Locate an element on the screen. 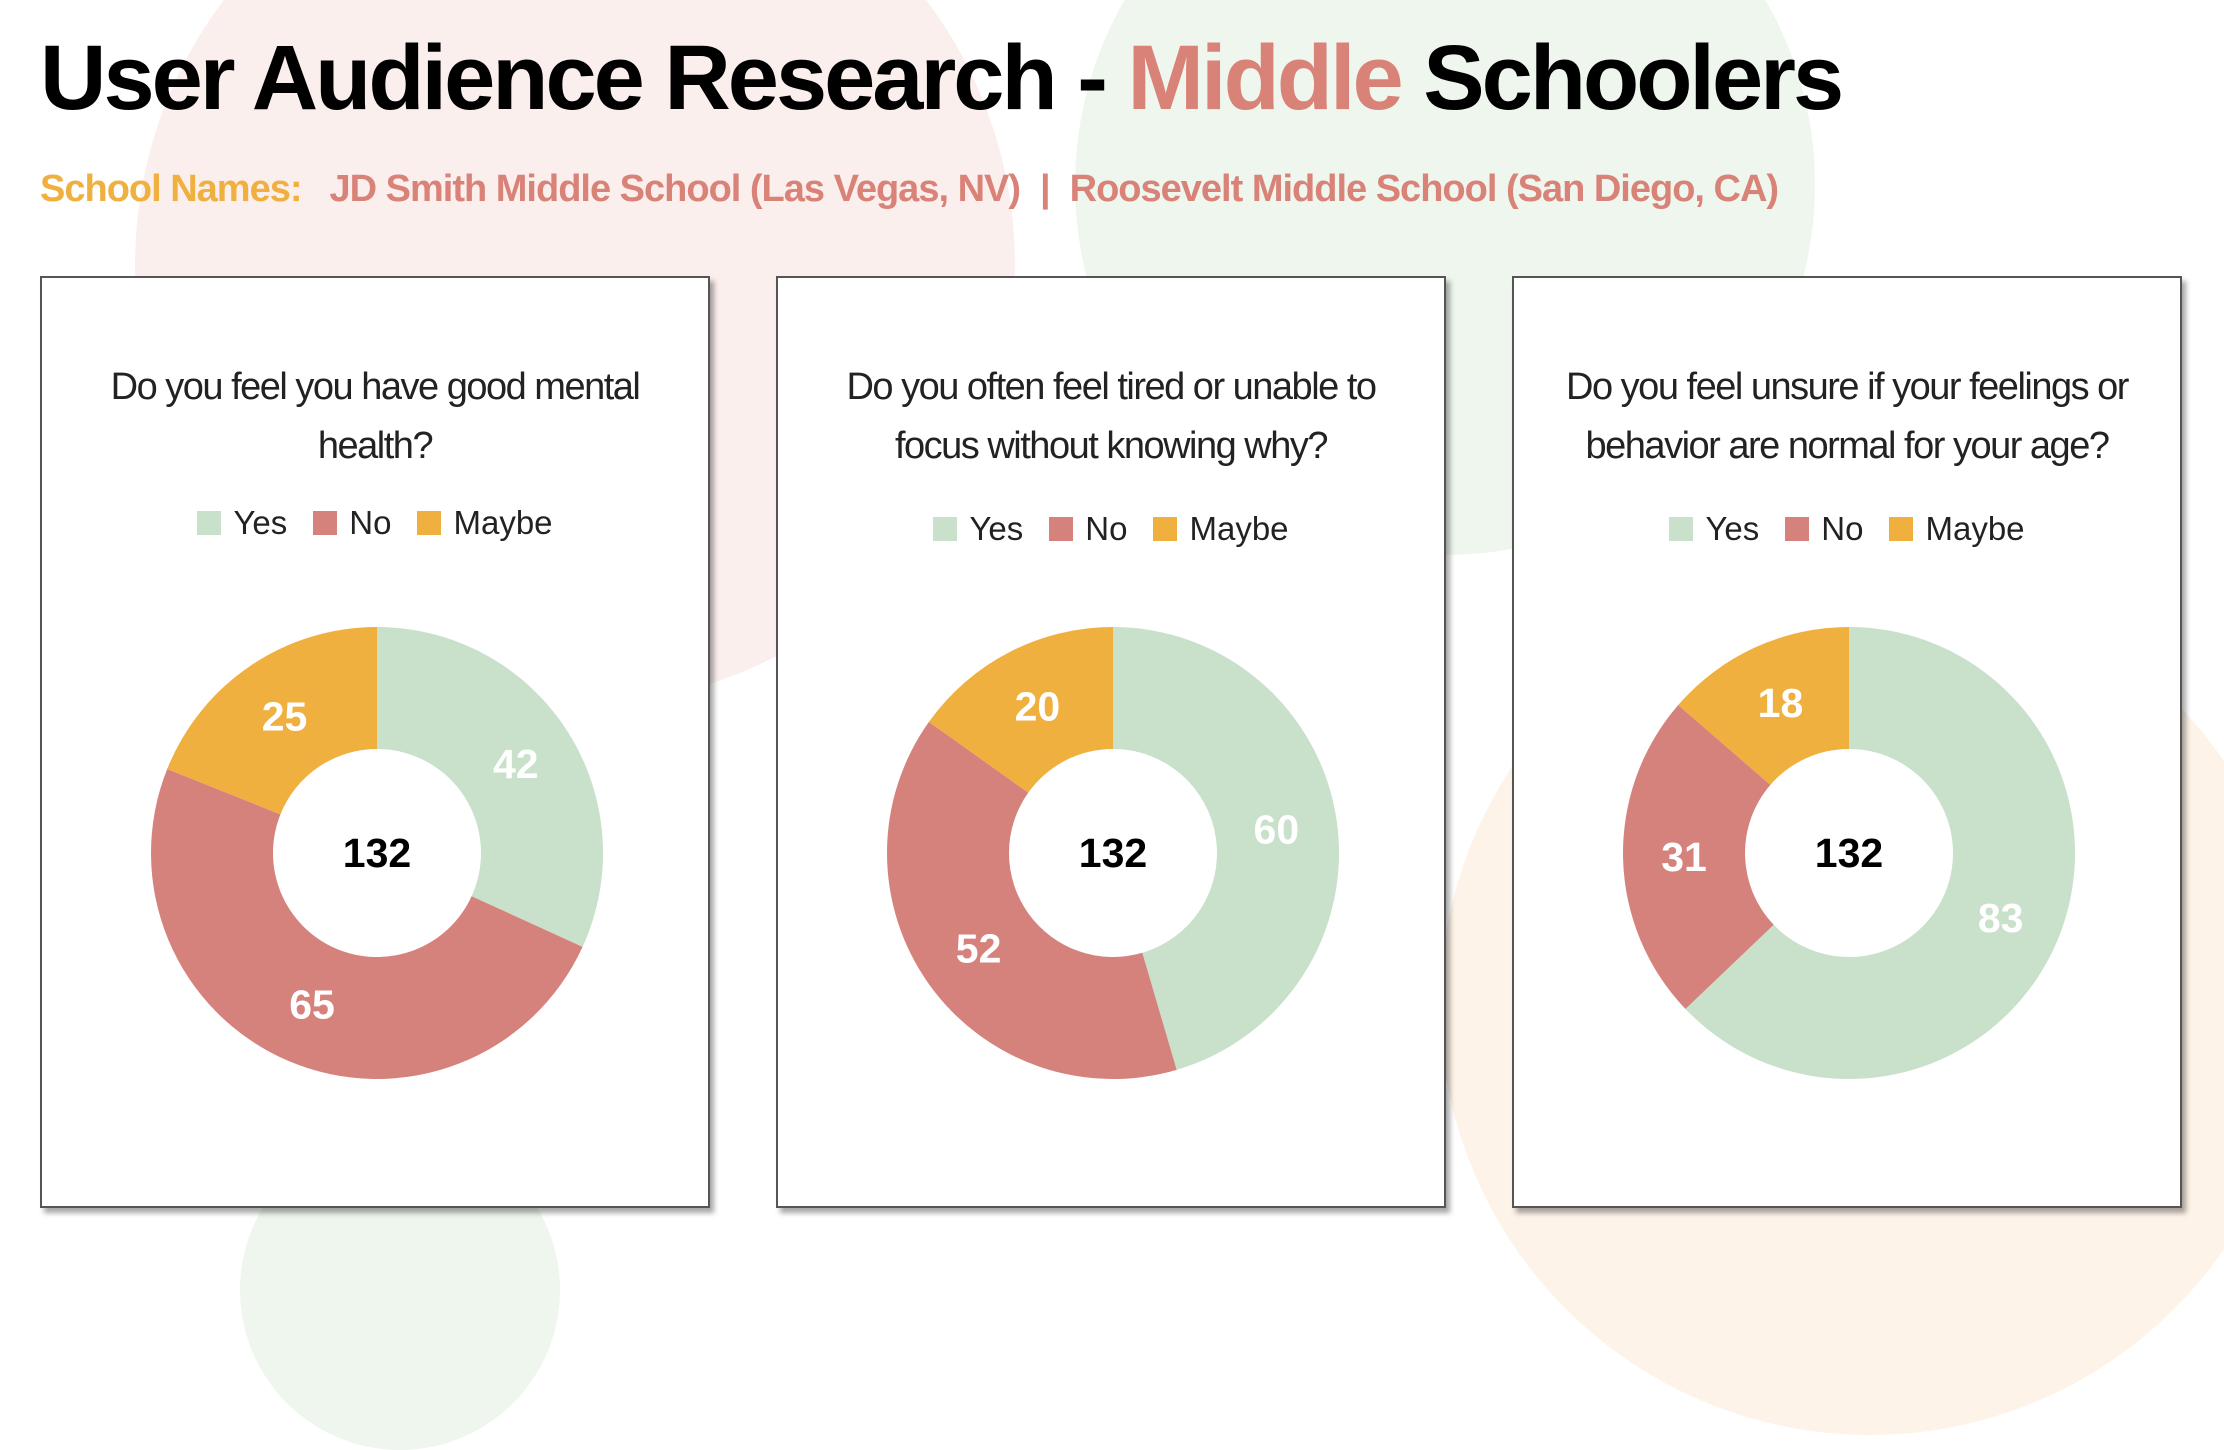  donut-chart: 60 52 20 132 is located at coordinates (1112, 853).